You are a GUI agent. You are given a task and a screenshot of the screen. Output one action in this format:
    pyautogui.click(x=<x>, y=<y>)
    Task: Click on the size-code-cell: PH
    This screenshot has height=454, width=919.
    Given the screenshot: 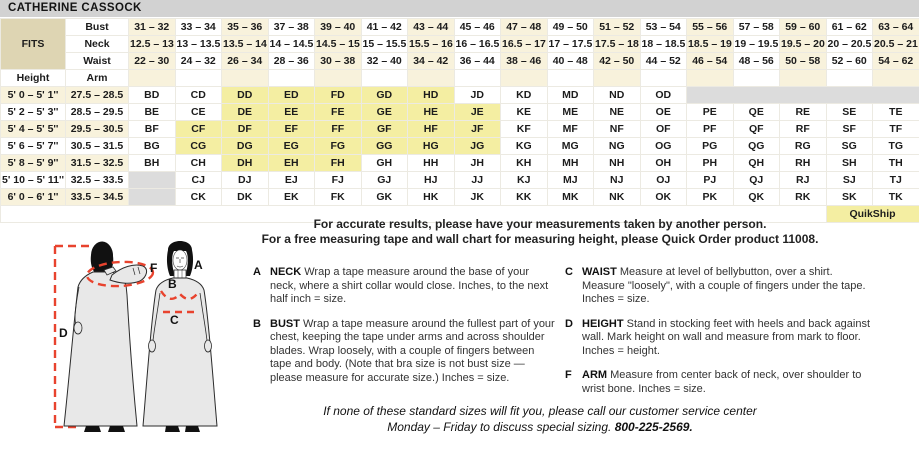 What is the action you would take?
    pyautogui.click(x=710, y=163)
    